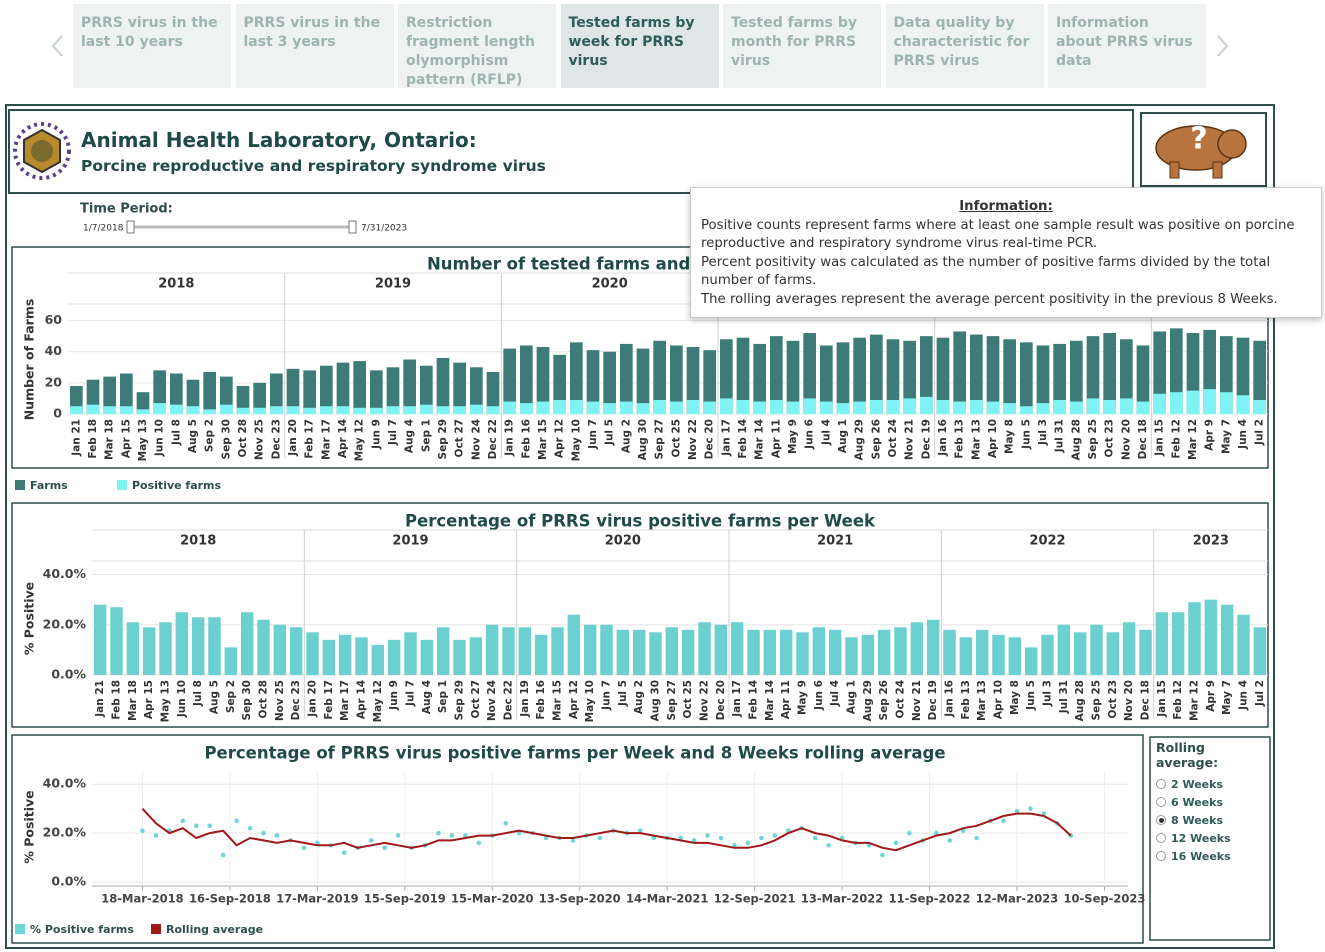 Image resolution: width=1325 pixels, height=952 pixels. Describe the element at coordinates (1212, 856) in the screenshot. I see `radio-option: 16 Weeks` at that location.